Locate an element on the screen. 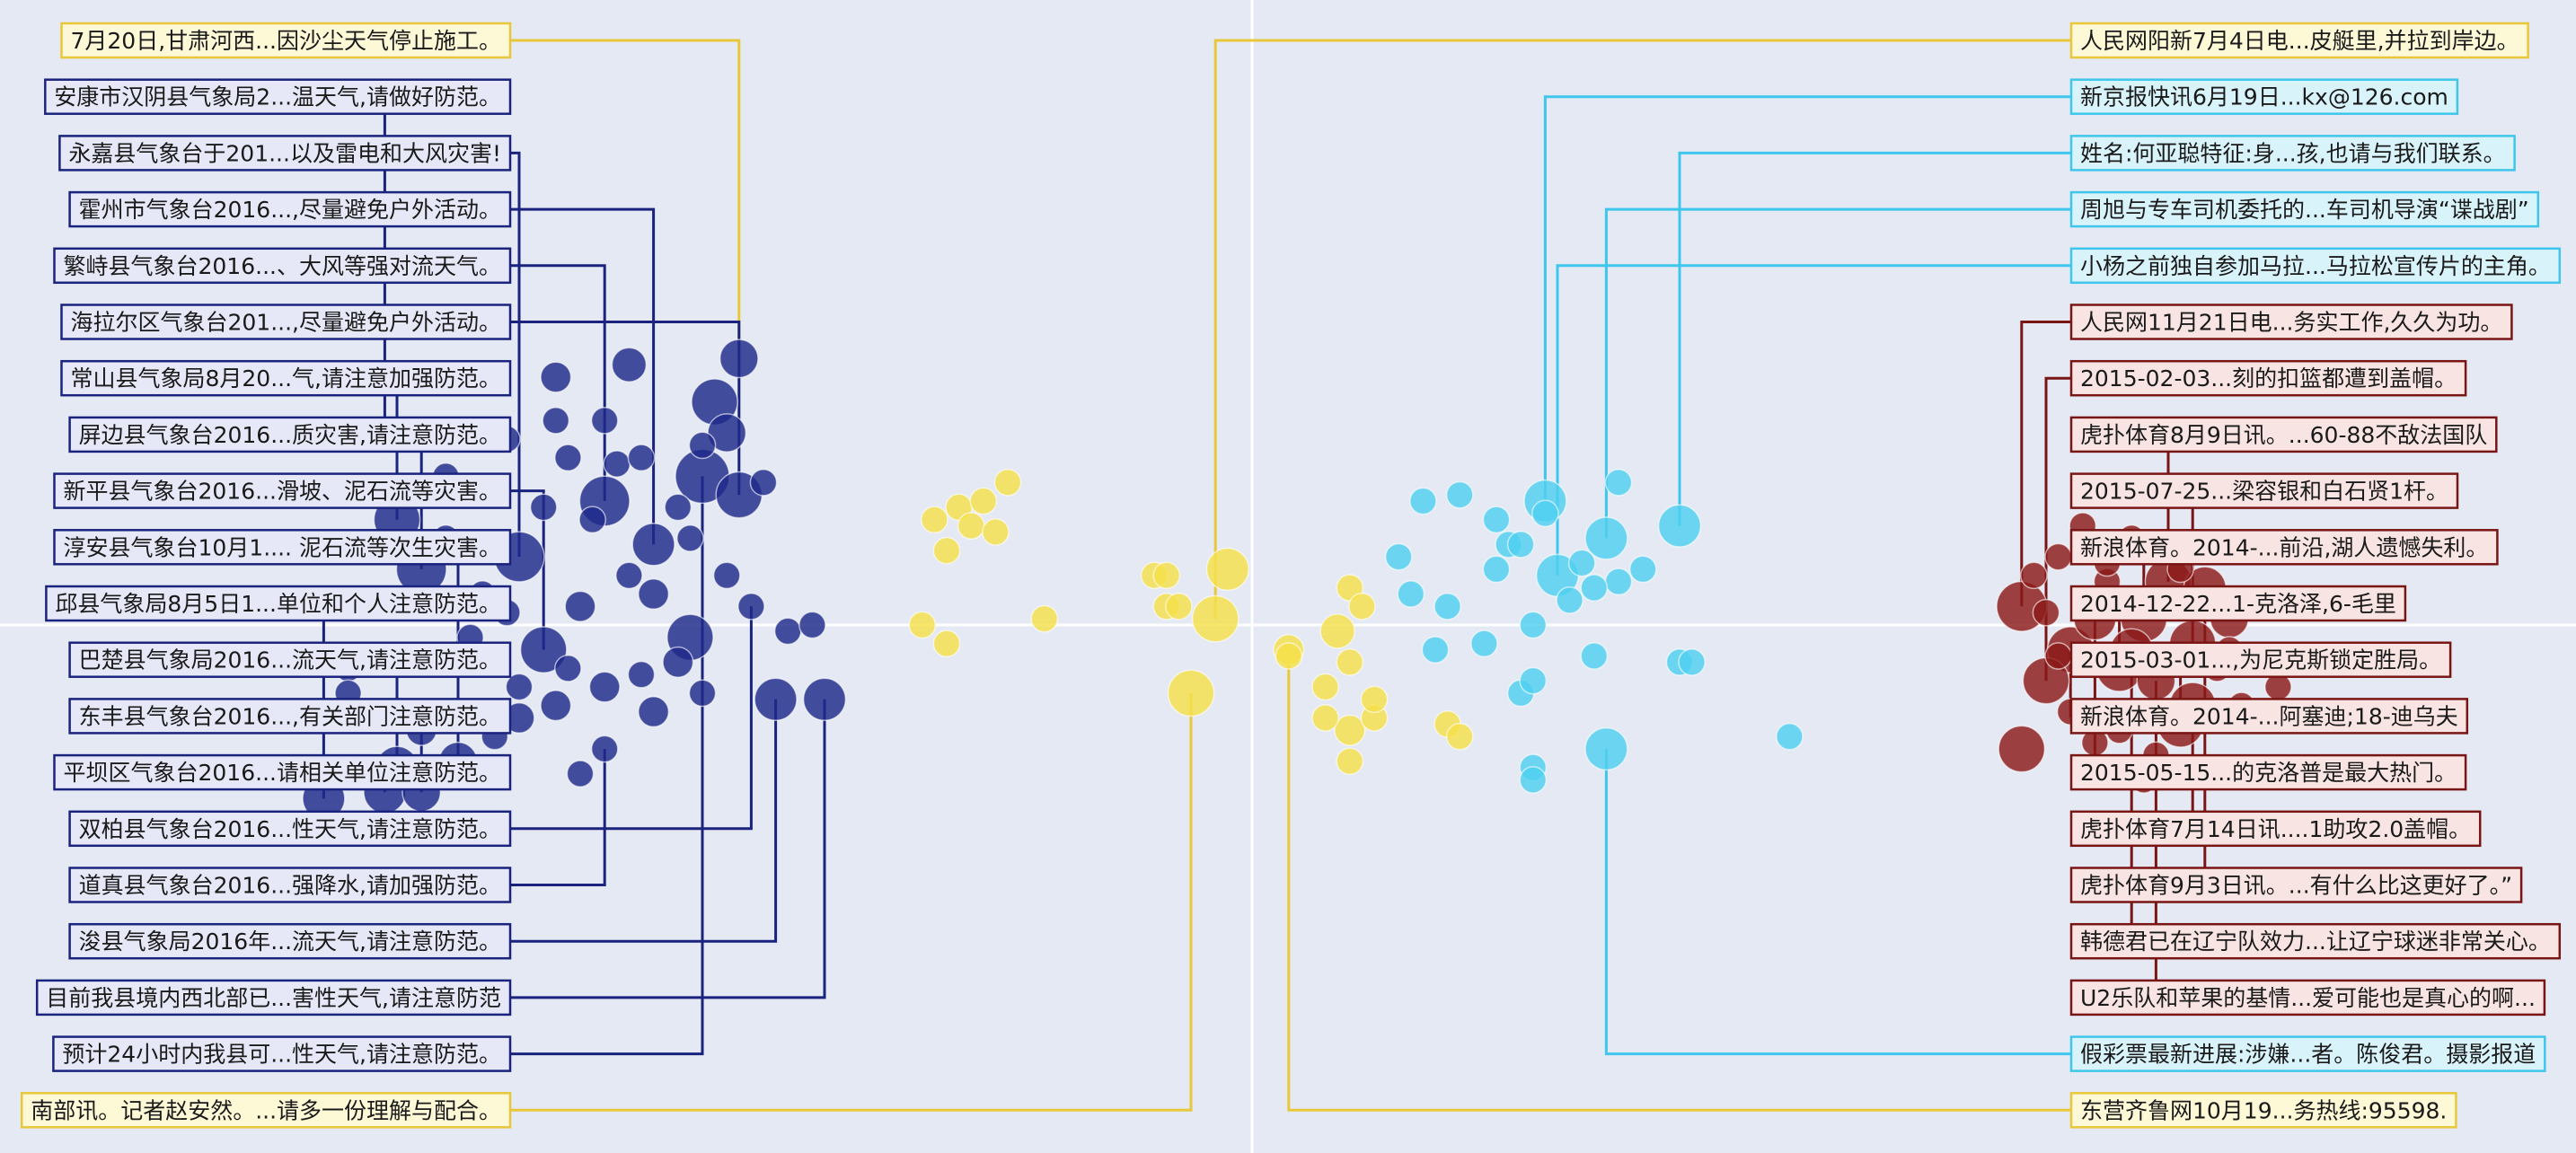  left-label-text-5: 海拉尔区气象台201...,尽量避免户外活动。 is located at coordinates (286, 323).